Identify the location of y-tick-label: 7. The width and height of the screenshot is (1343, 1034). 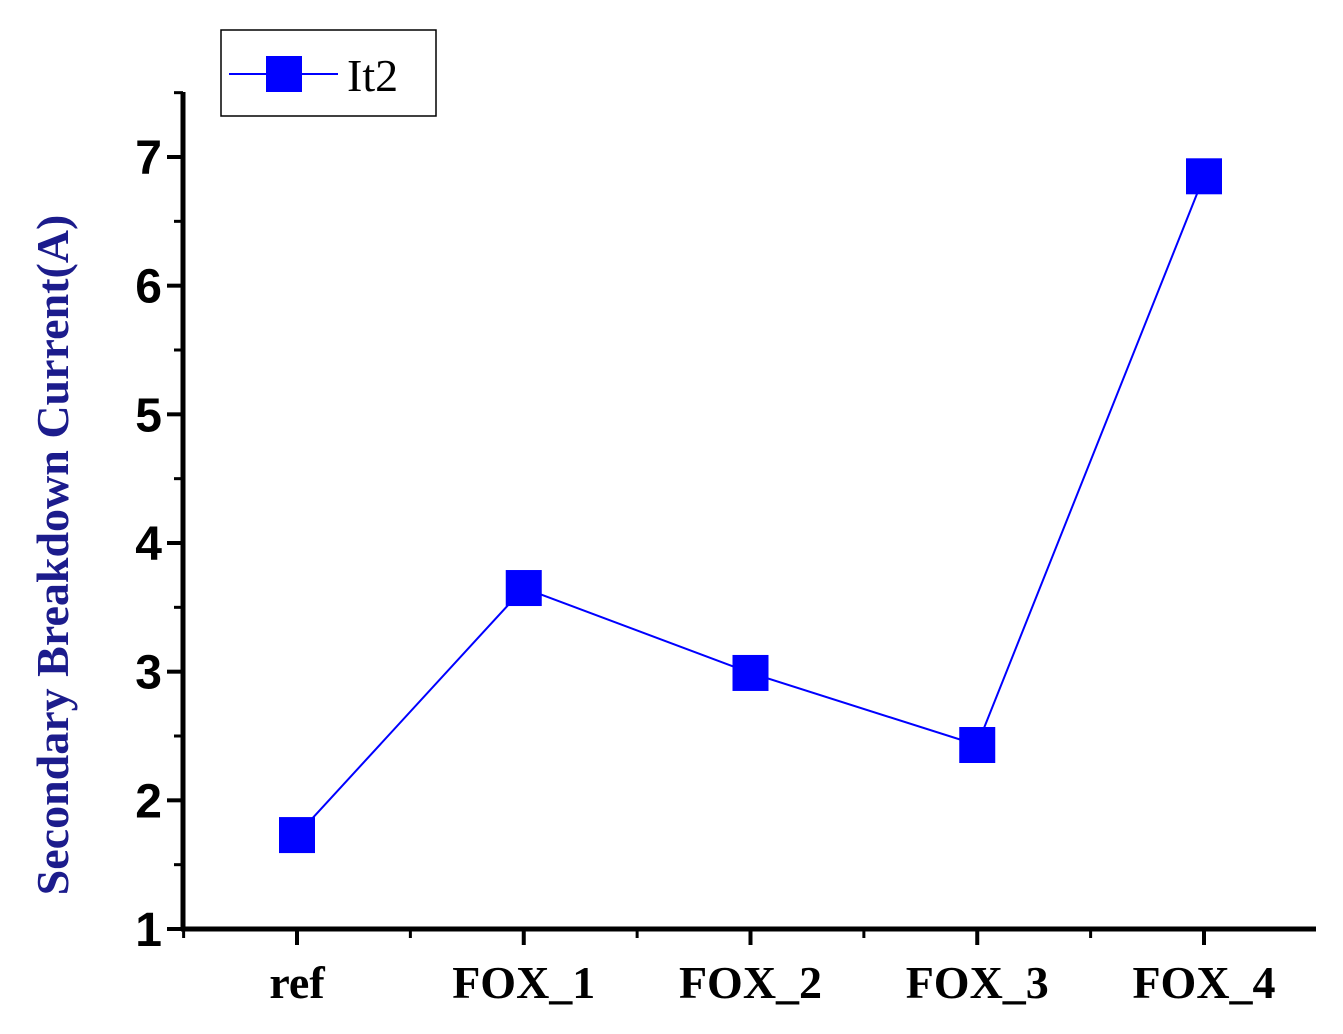
(148, 158).